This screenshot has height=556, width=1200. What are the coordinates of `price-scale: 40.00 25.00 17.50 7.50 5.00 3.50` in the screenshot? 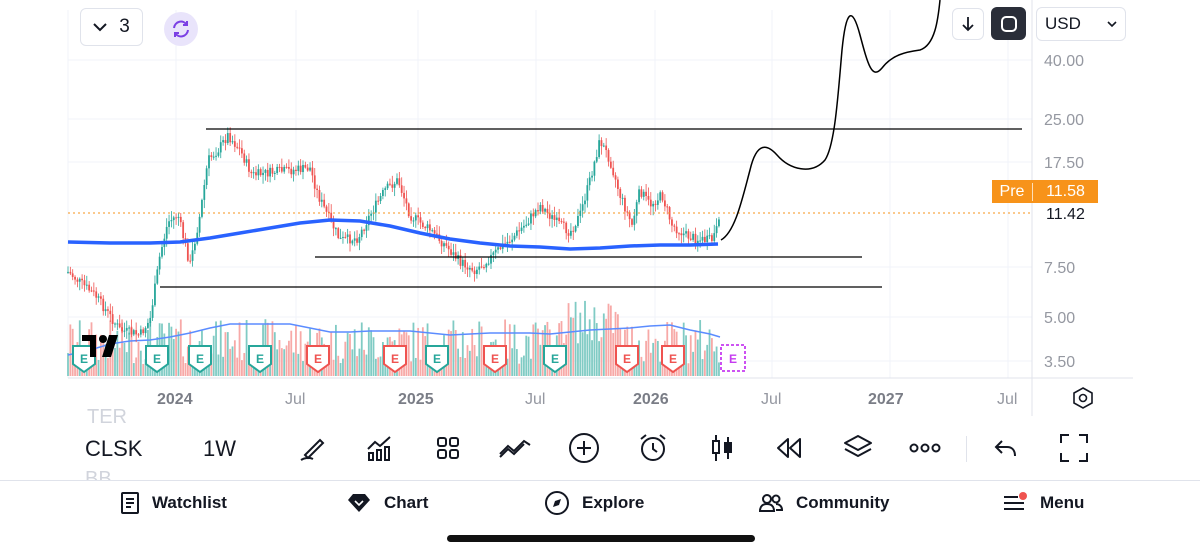 It's located at (1064, 212).